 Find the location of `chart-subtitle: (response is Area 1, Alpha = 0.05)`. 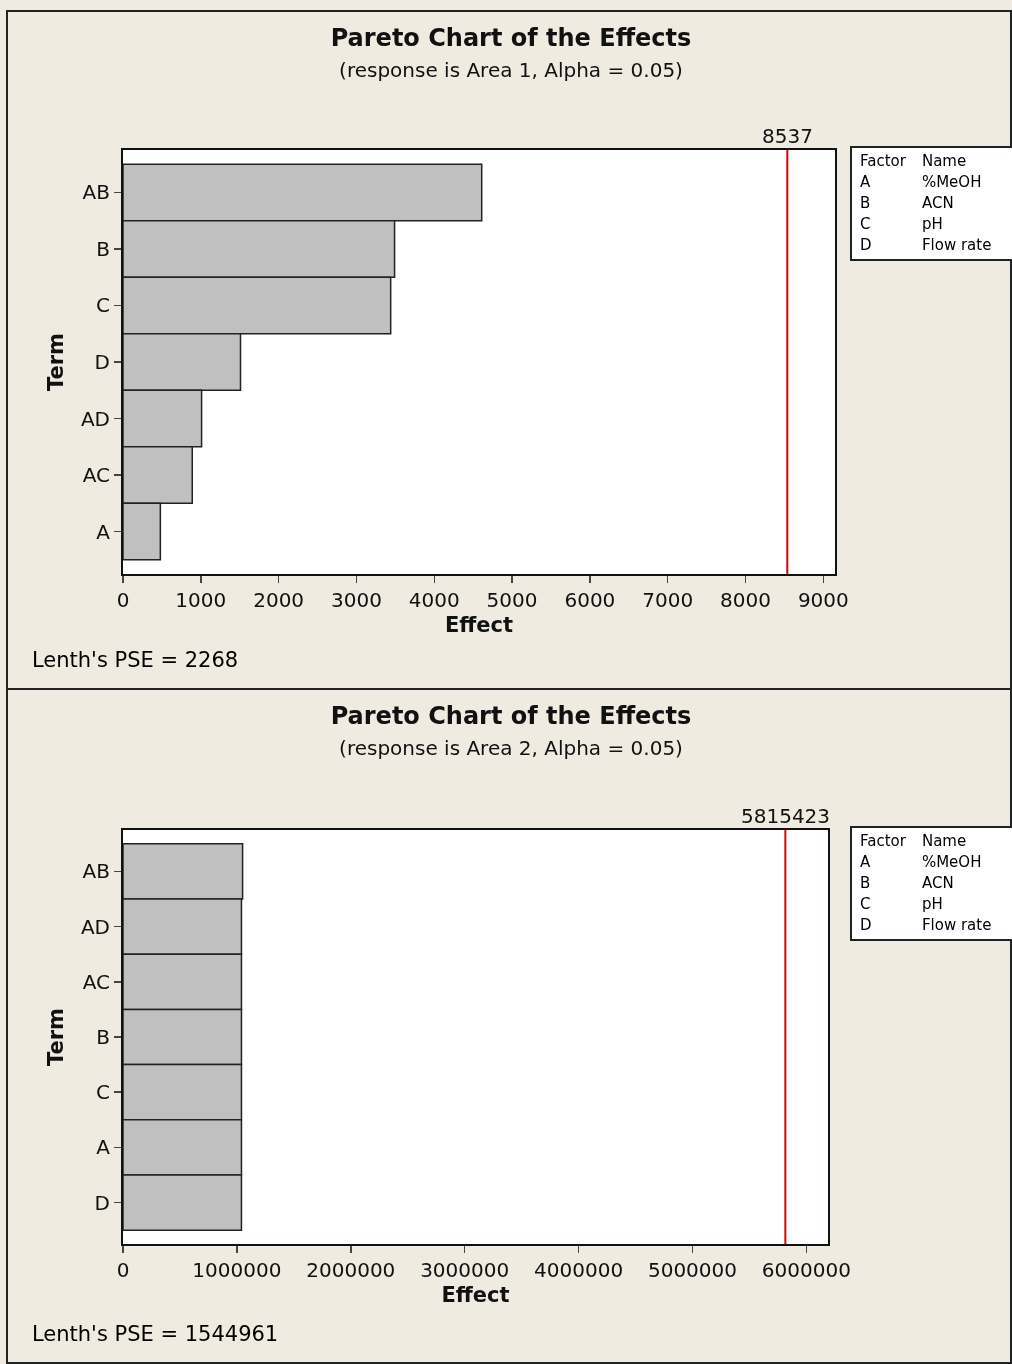

chart-subtitle: (response is Area 1, Alpha = 0.05) is located at coordinates (511, 70).